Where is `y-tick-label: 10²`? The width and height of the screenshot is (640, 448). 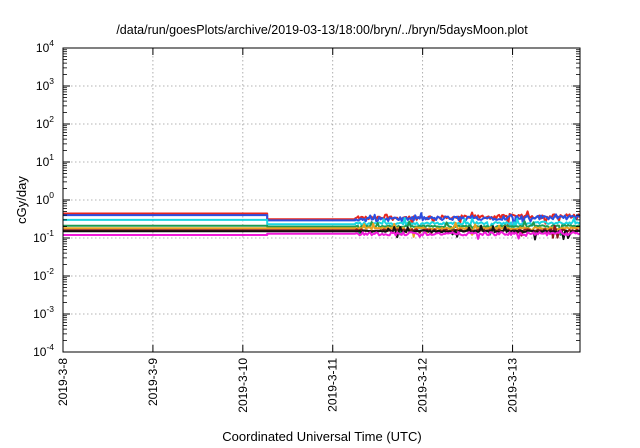 y-tick-label: 10² is located at coordinates (45, 122).